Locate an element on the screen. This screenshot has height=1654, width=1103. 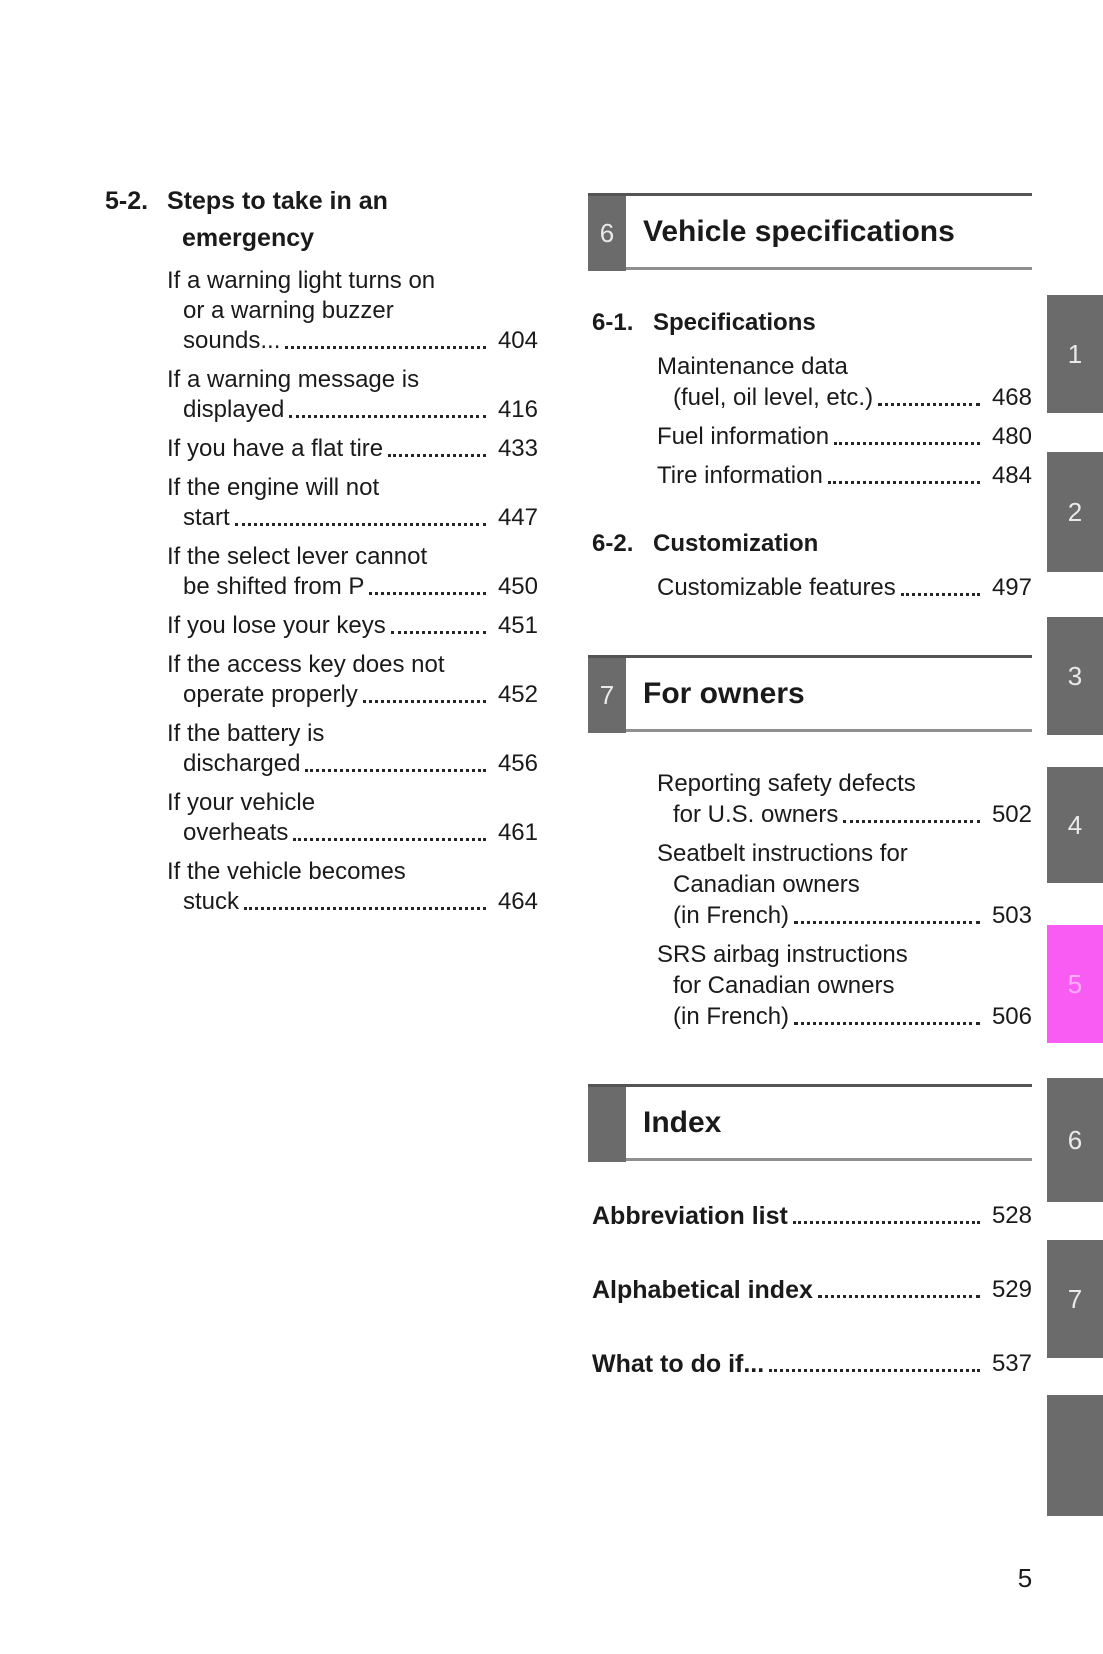
toc-entry: Customizable features 497 is located at coordinates (810, 587).